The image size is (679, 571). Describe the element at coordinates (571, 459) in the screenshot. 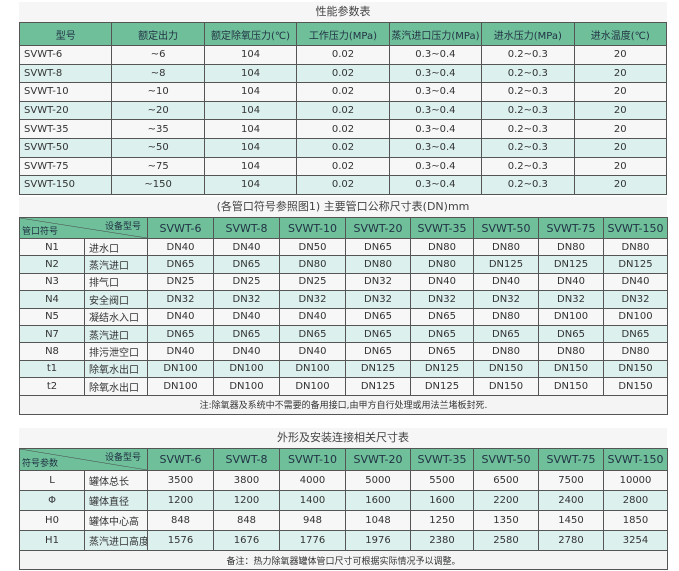

I see `model-header: SVWT-75` at that location.